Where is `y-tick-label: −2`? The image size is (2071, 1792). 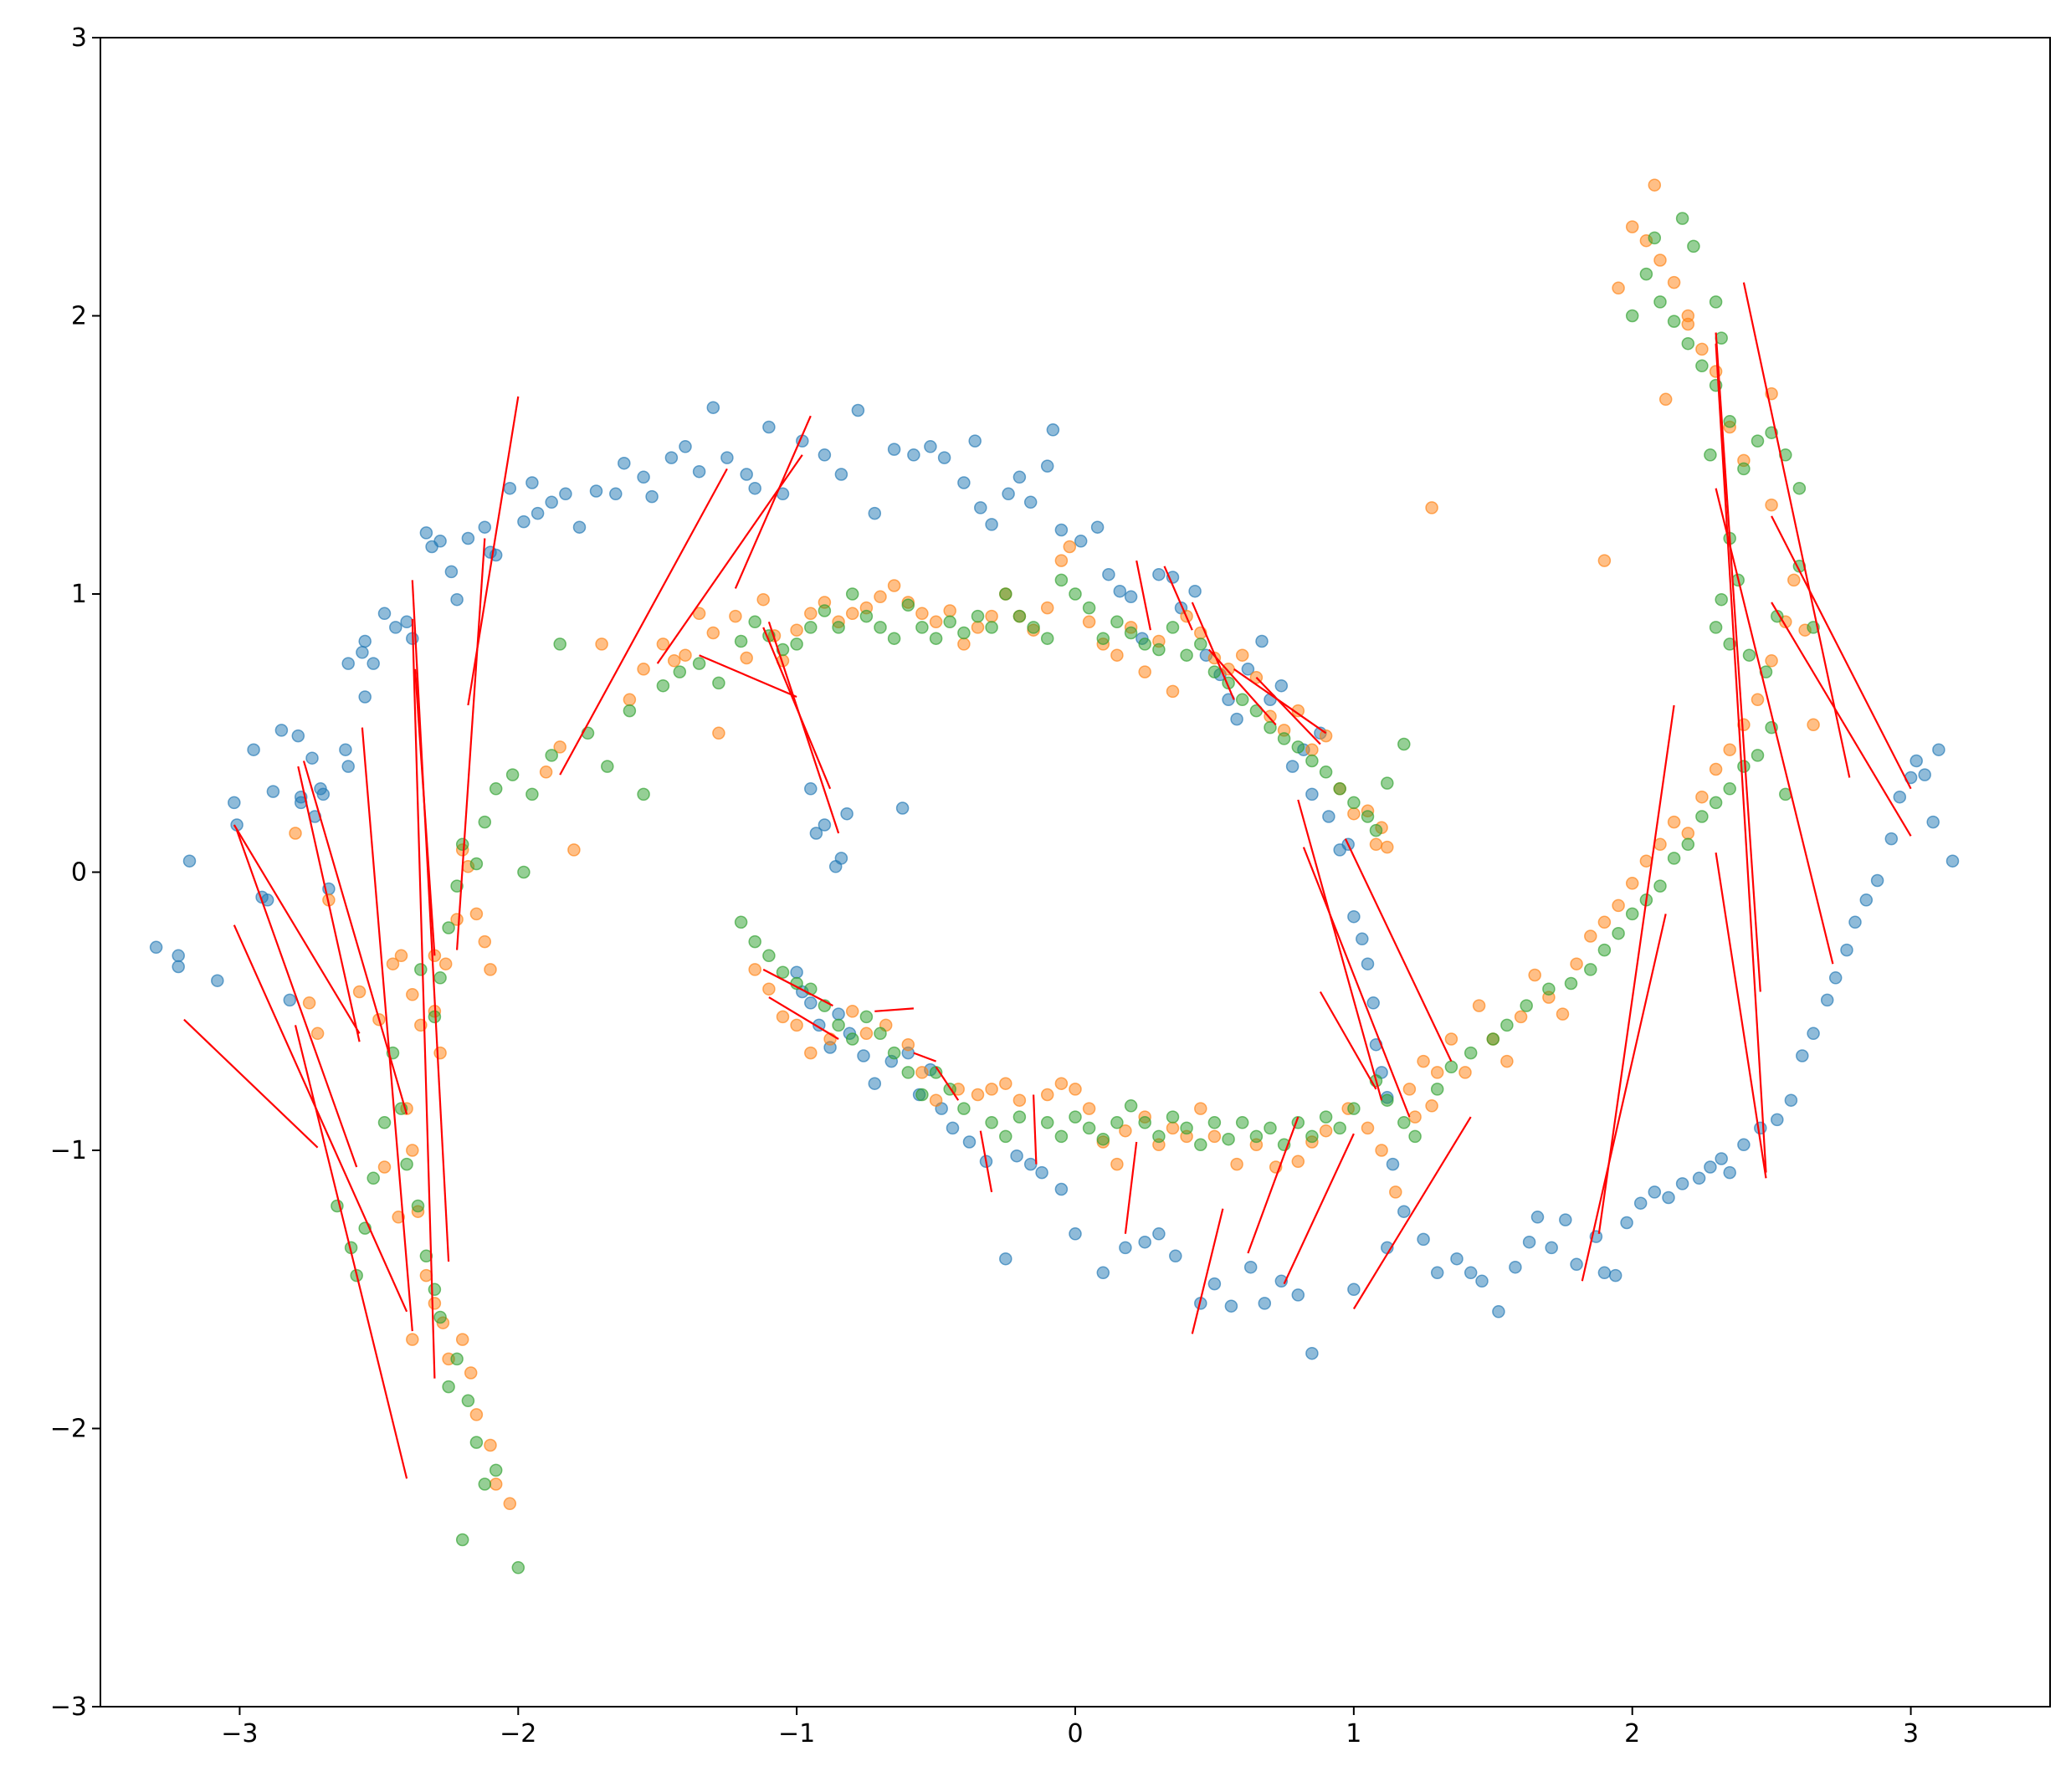 y-tick-label: −2 is located at coordinates (68, 1429).